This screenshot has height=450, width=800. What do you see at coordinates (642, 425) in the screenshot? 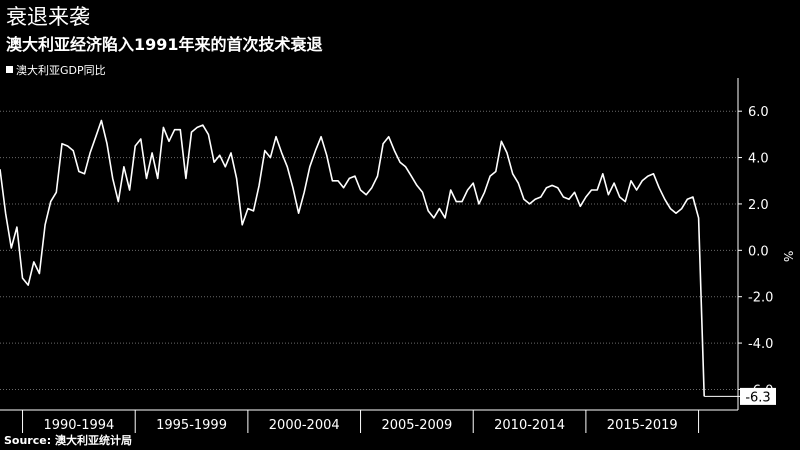
I see `x-tick-label: 2015-2019` at bounding box center [642, 425].